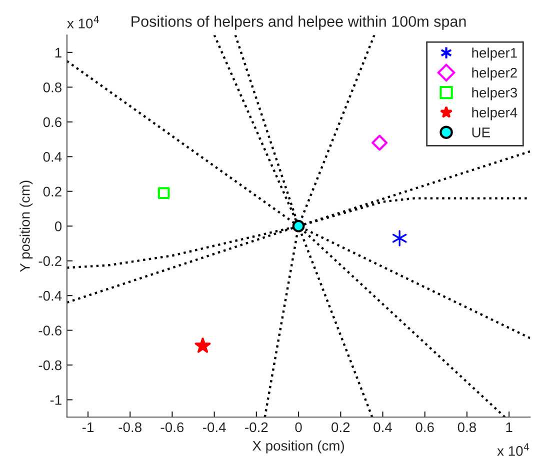 The width and height of the screenshot is (558, 474). What do you see at coordinates (495, 113) in the screenshot?
I see `legend-label: helper4` at bounding box center [495, 113].